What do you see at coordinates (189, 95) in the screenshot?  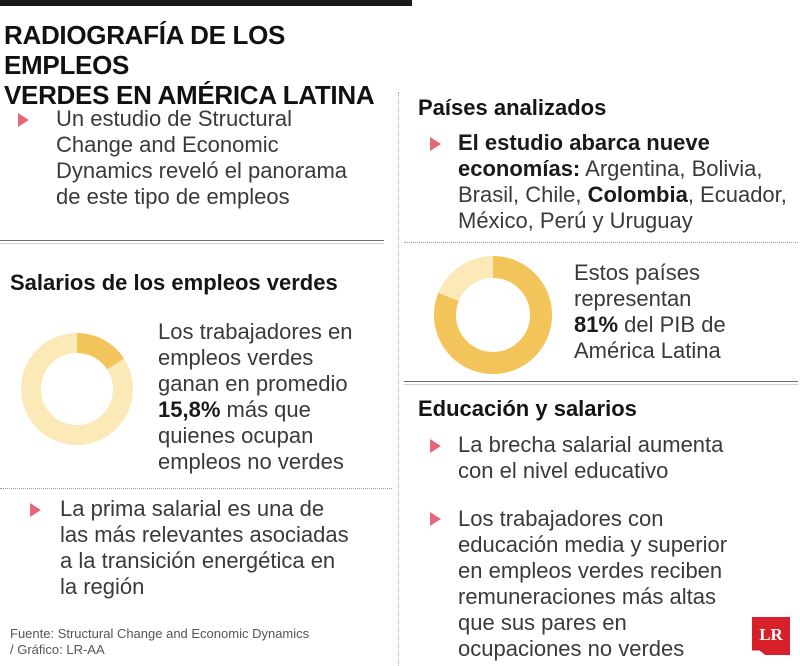 I see `title-line-2: VERDES EN AMÉRICA LATINA` at bounding box center [189, 95].